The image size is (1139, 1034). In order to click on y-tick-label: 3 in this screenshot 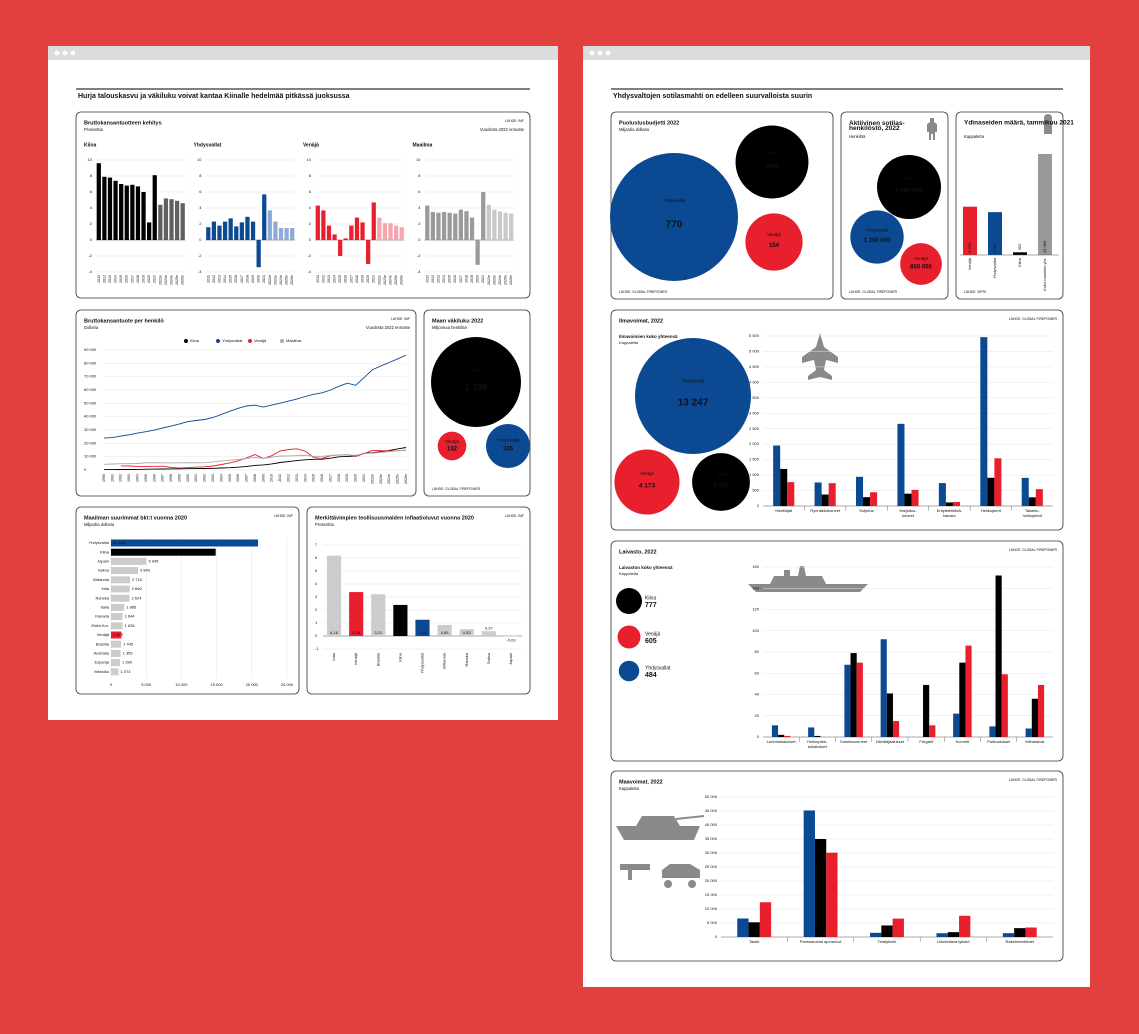, I will do `click(316, 596)`.